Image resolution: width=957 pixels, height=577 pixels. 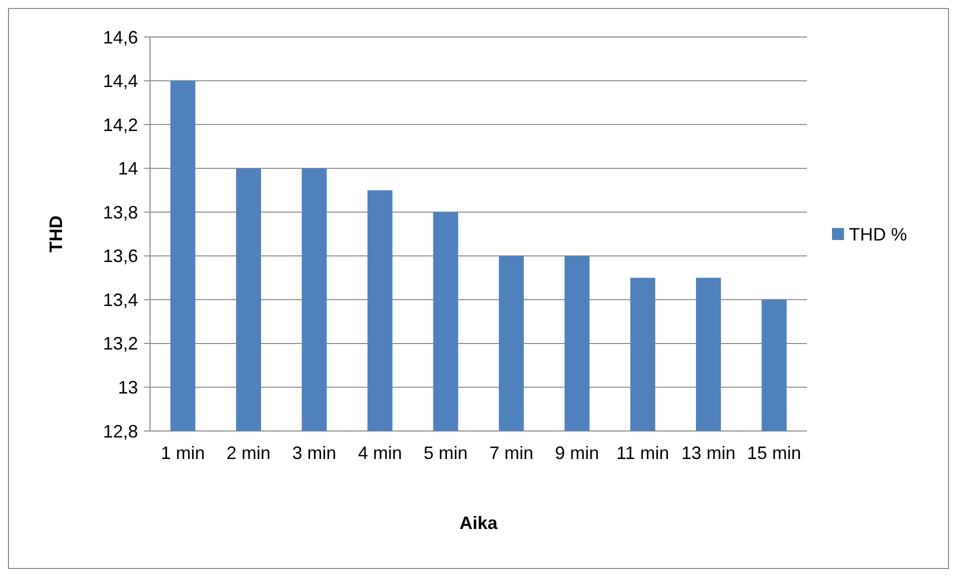 I want to click on x-tick-label: 15 min, so click(x=774, y=453).